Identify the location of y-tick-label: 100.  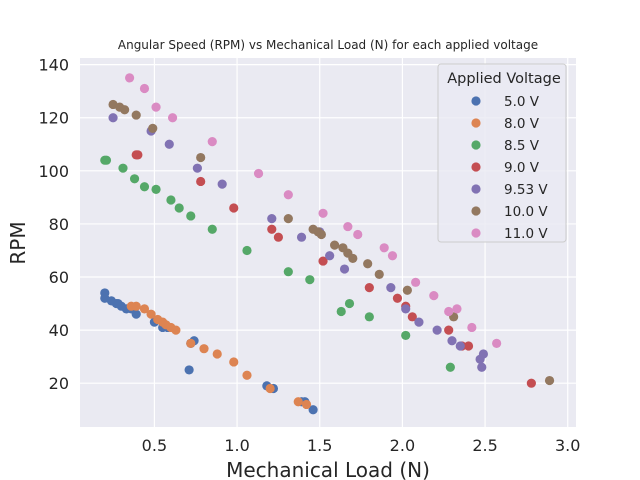
(53, 171).